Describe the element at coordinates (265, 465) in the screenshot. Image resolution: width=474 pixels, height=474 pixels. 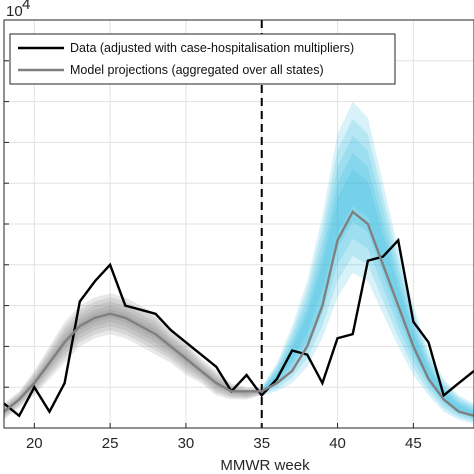
I see `x-axis-label: MMWR week` at that location.